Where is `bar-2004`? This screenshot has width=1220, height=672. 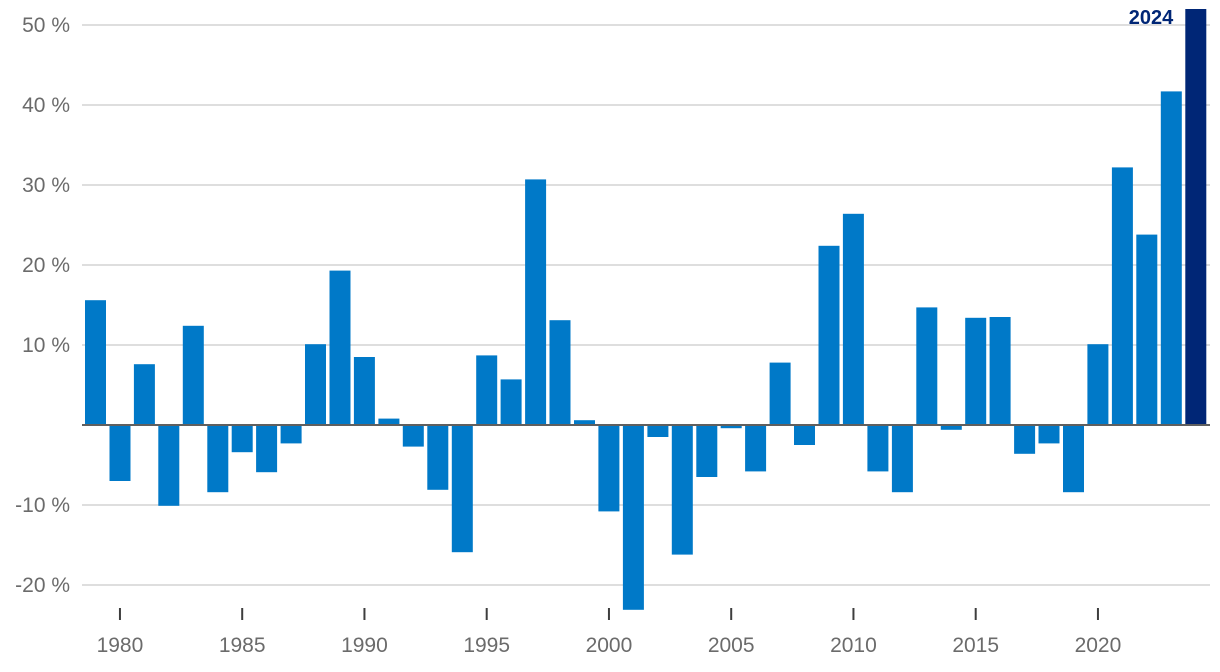 bar-2004 is located at coordinates (707, 451).